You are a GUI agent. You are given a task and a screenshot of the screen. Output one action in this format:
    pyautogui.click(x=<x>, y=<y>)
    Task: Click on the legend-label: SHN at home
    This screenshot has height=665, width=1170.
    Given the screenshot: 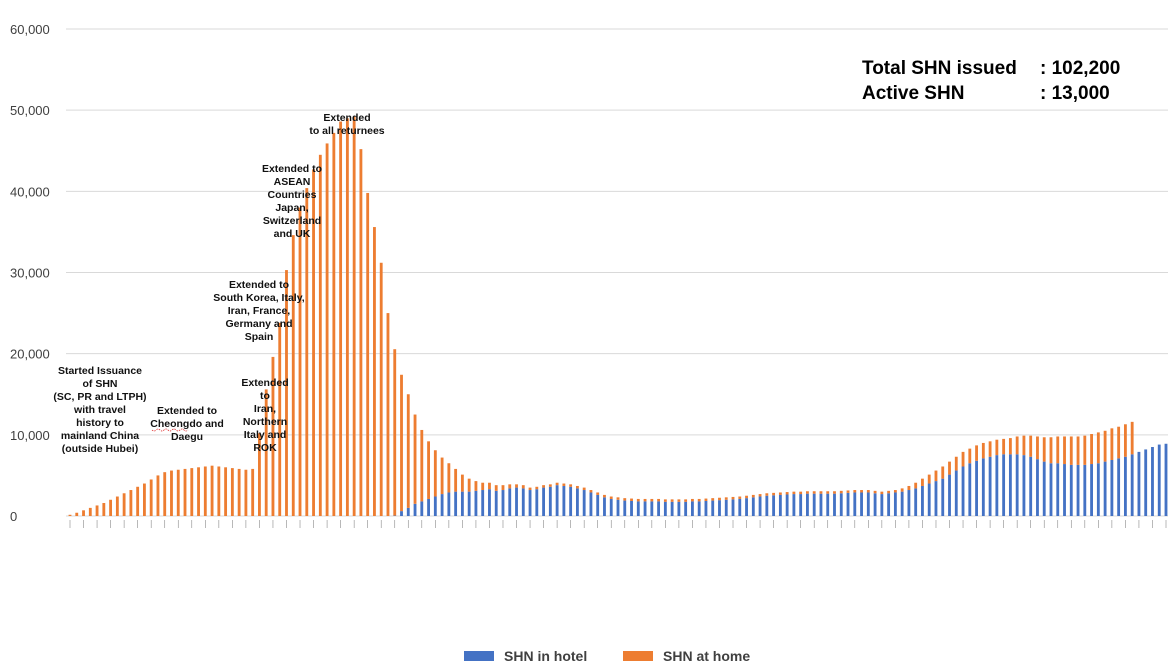 What is the action you would take?
    pyautogui.click(x=706, y=656)
    